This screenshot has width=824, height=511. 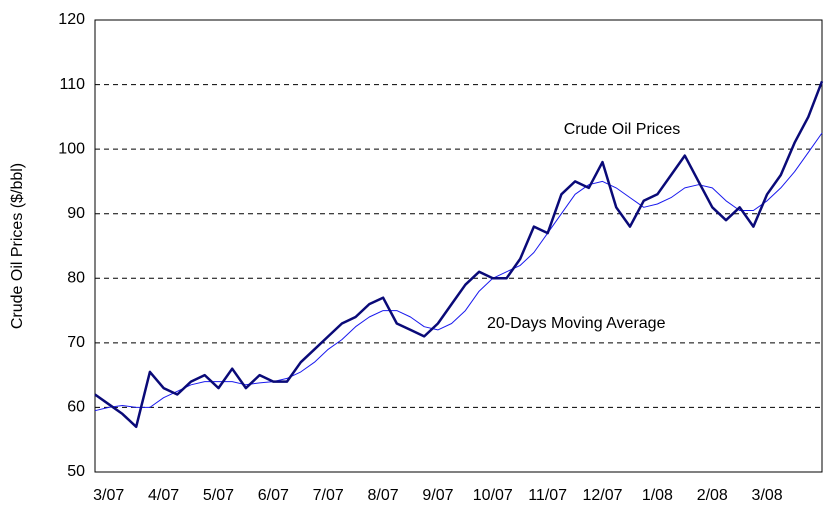 I want to click on y-tick-label: 120, so click(x=71, y=19).